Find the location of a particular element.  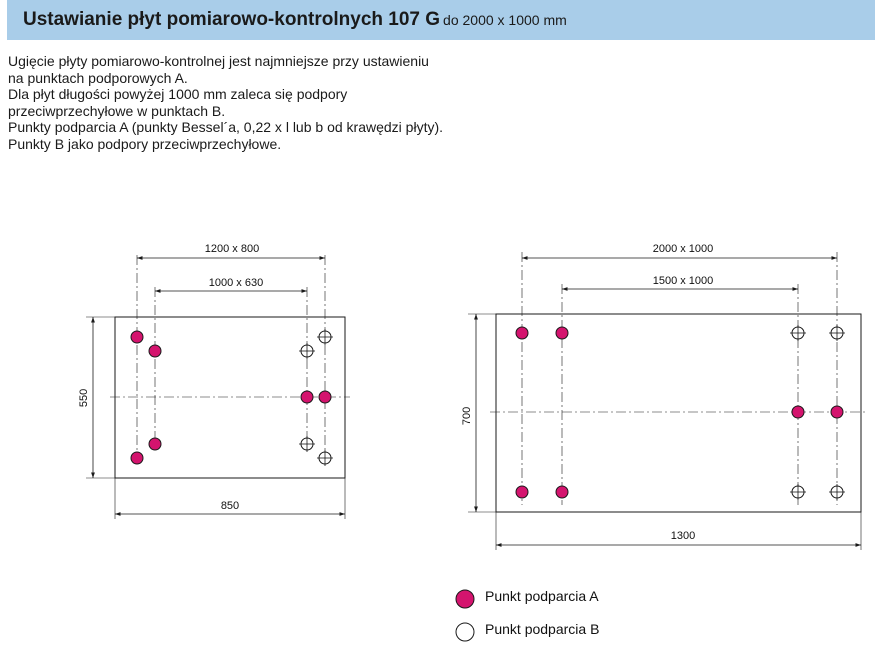

plate-large-dim-top-inner: 1500 x 1000 is located at coordinates (683, 281).